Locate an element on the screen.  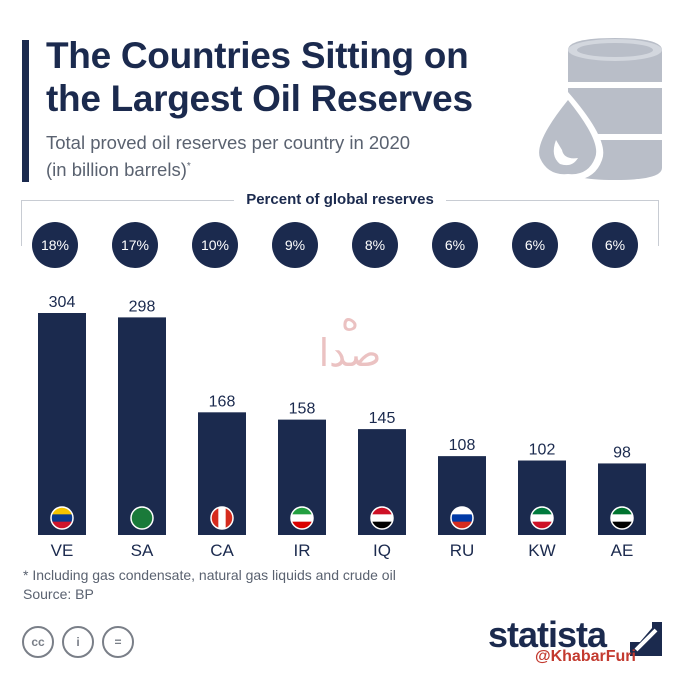
watermark-text: صدا is located at coordinates (350, 351).